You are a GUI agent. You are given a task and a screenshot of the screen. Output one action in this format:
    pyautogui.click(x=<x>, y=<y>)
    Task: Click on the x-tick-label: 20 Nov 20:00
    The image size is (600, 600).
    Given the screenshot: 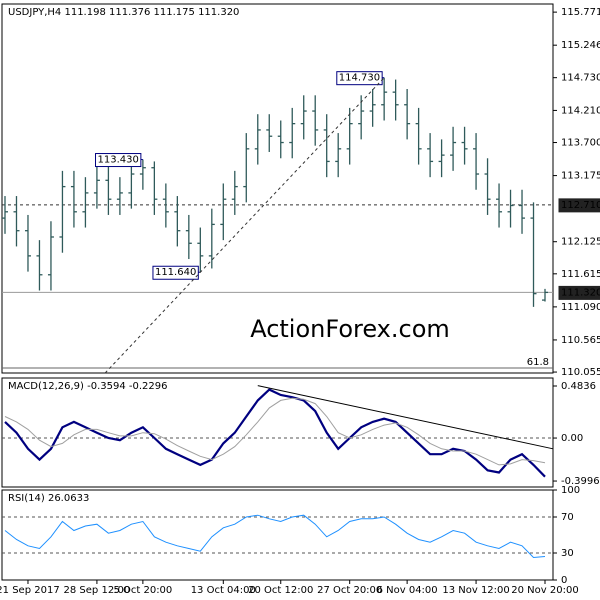 What is the action you would take?
    pyautogui.click(x=544, y=590)
    